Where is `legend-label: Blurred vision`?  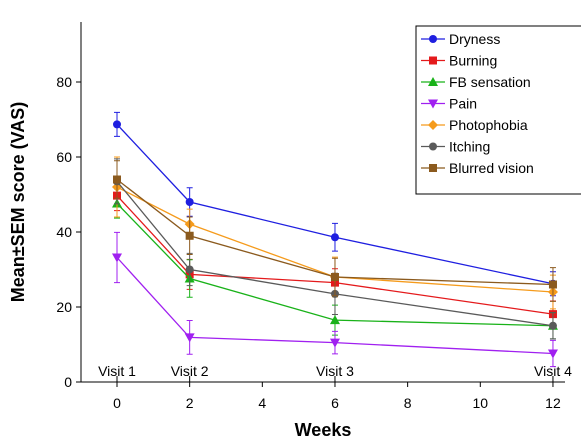 legend-label: Blurred vision is located at coordinates (491, 168).